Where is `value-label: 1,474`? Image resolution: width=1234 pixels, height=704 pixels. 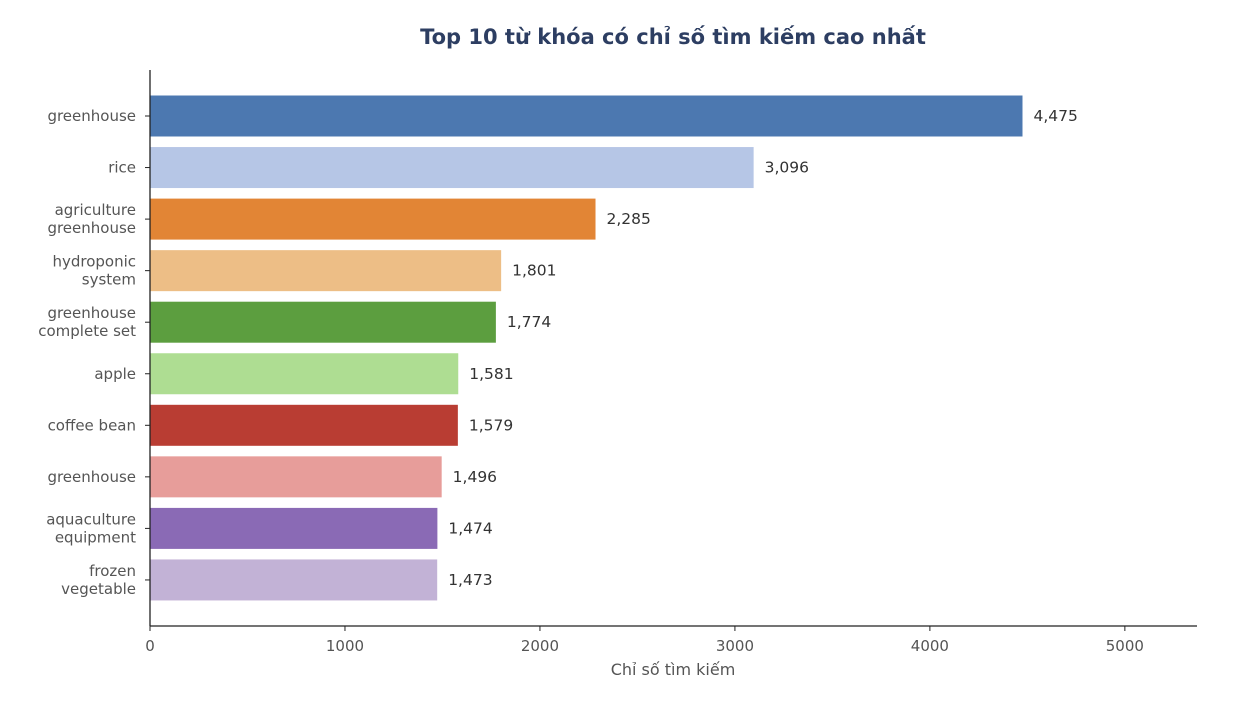
value-label: 1,474 is located at coordinates (470, 528).